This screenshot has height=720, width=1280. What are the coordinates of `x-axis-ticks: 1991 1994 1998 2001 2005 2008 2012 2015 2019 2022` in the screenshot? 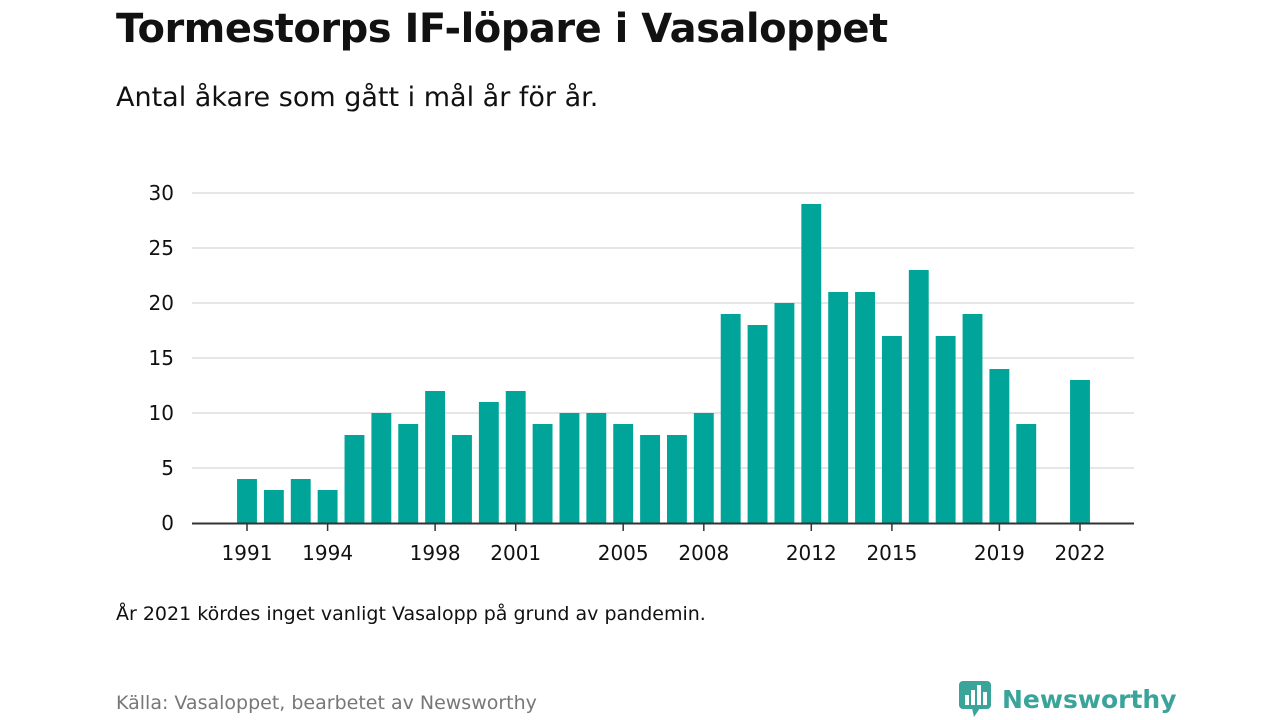 It's located at (664, 544).